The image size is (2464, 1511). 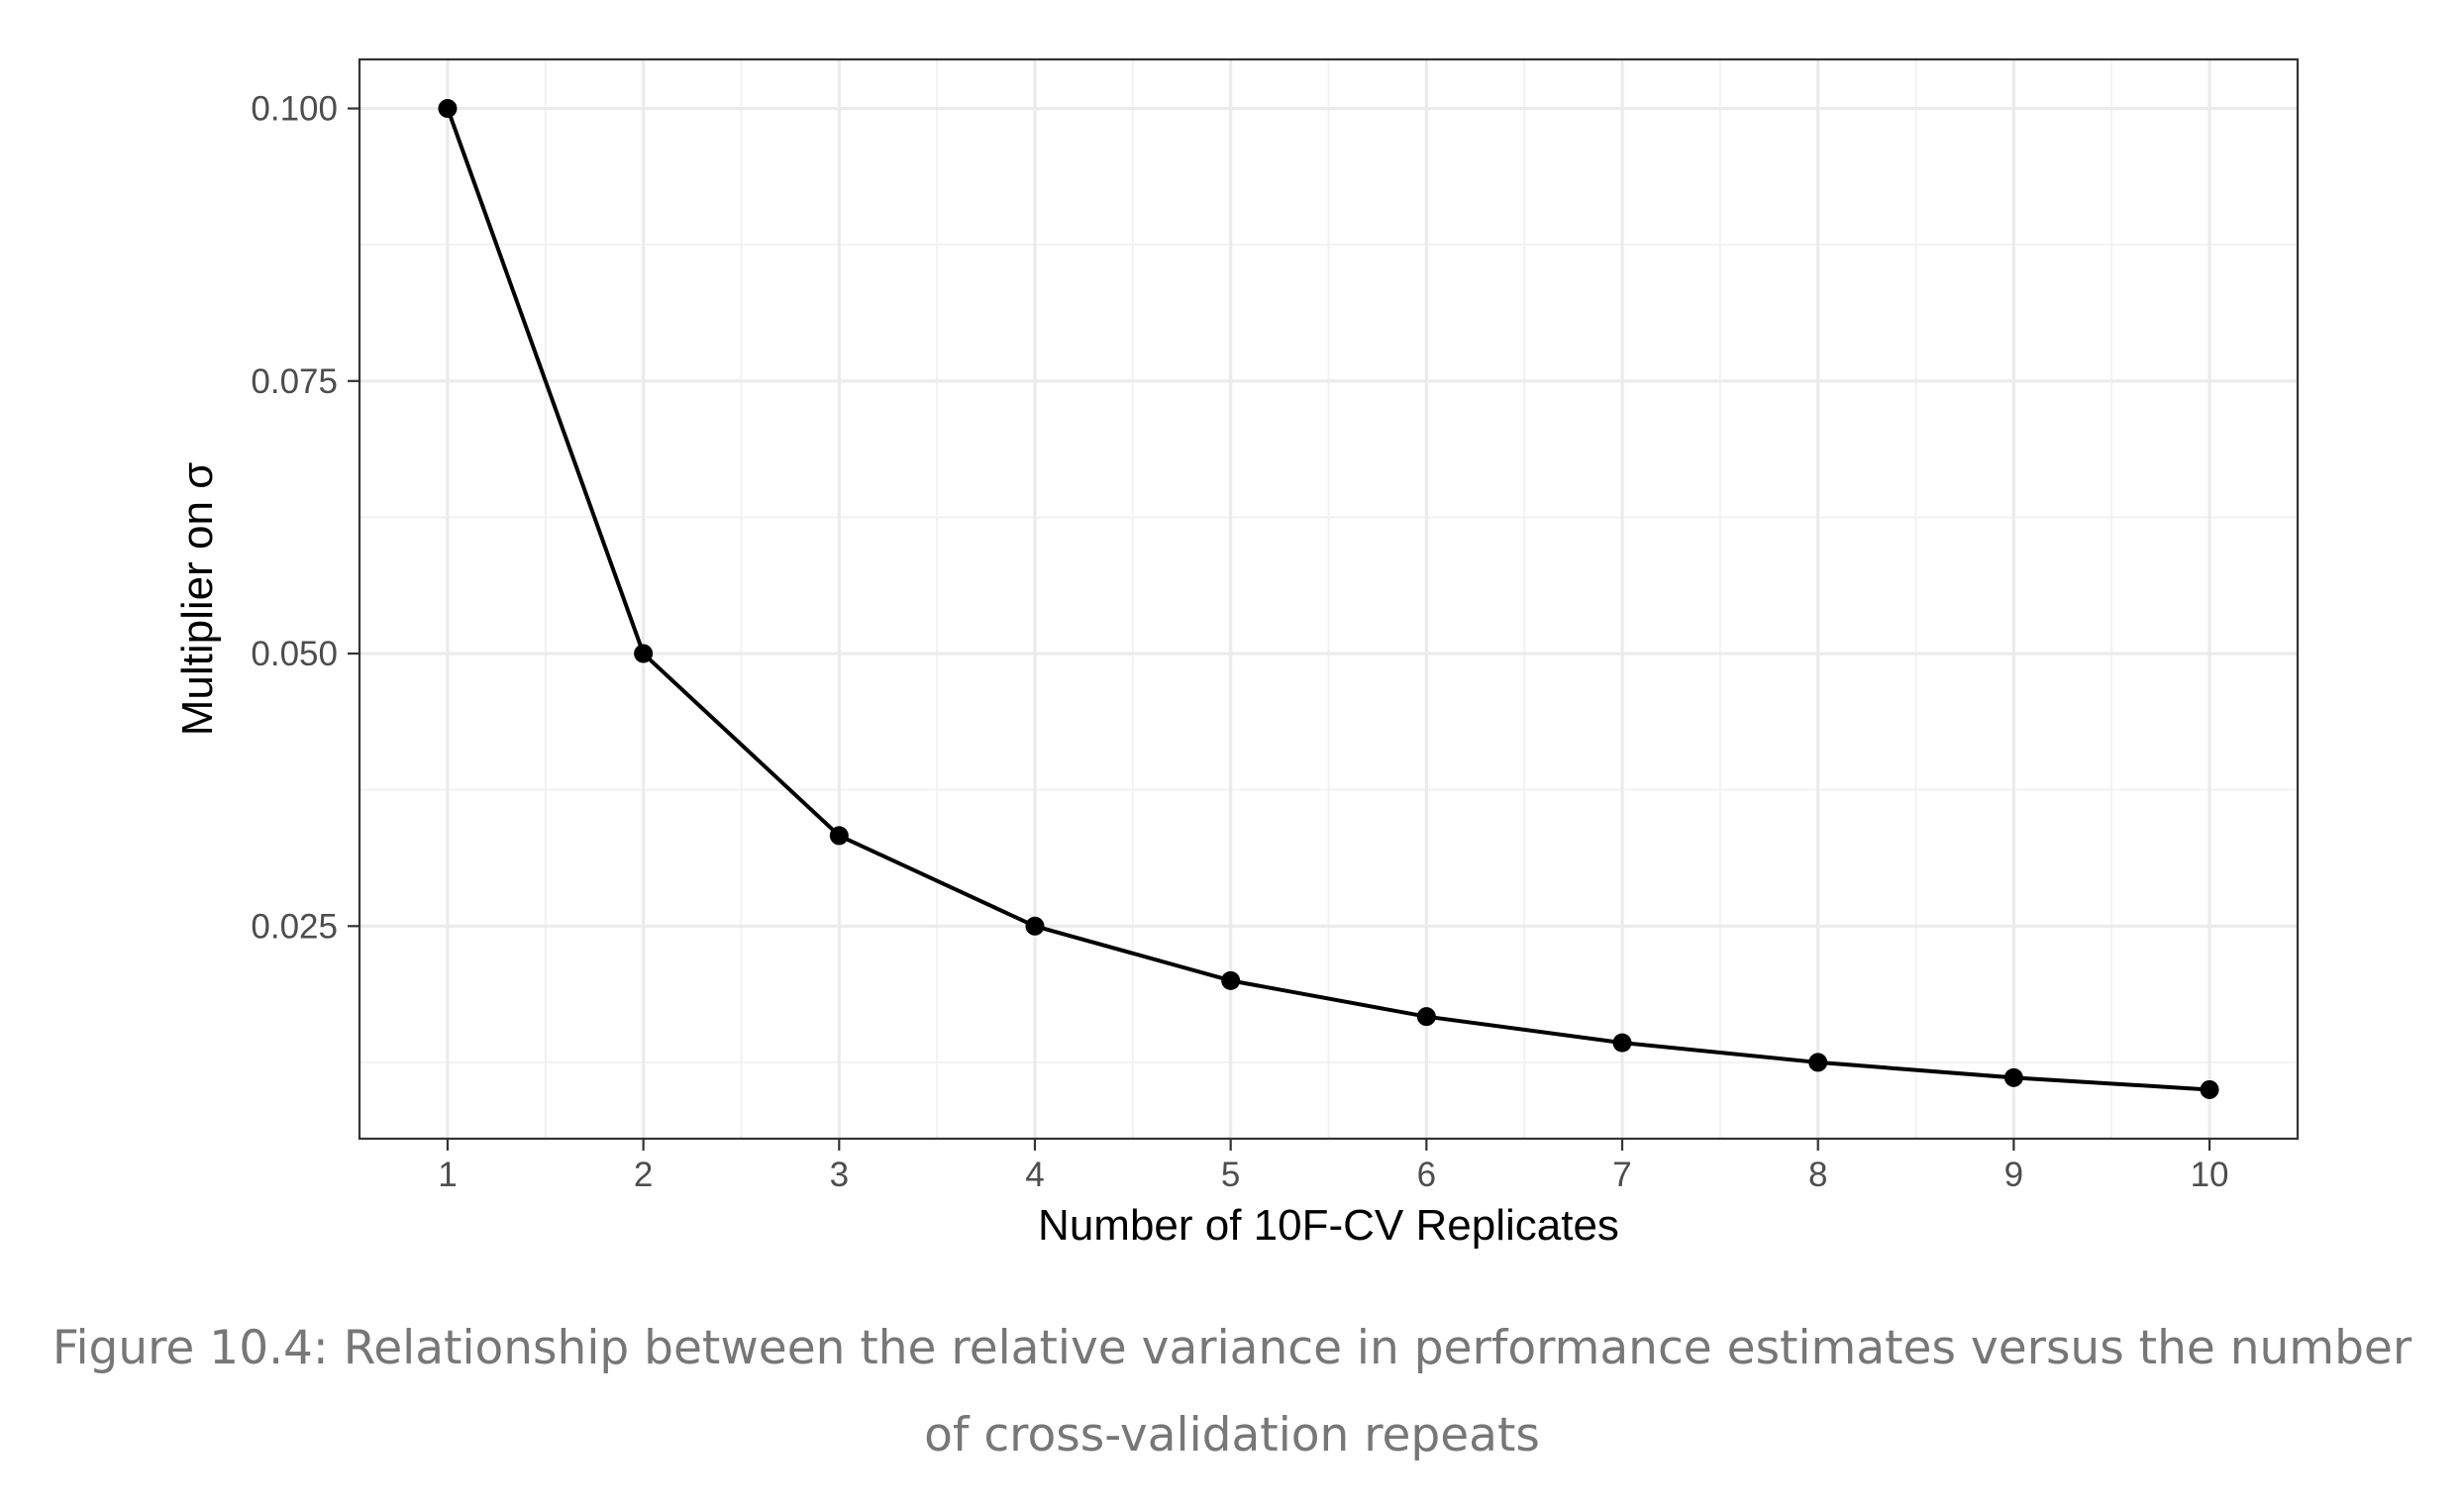 What do you see at coordinates (294, 109) in the screenshot?
I see `y-tick-label: 0.100` at bounding box center [294, 109].